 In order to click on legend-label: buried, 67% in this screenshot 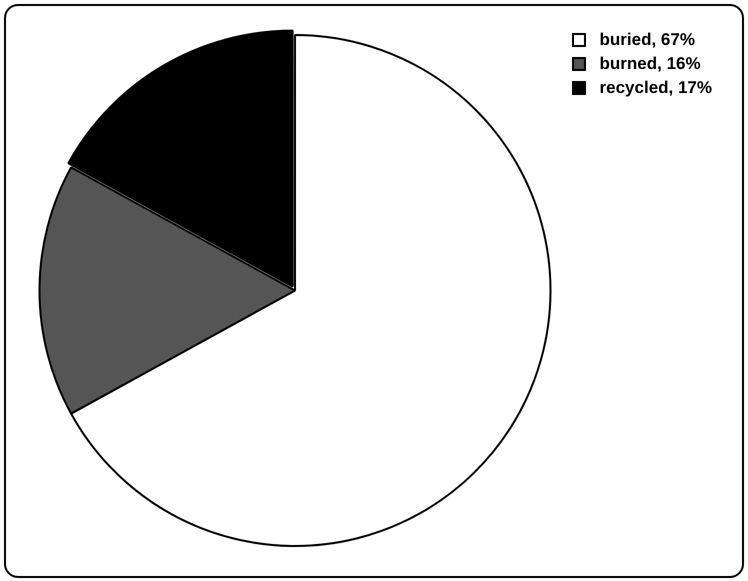, I will do `click(647, 40)`.